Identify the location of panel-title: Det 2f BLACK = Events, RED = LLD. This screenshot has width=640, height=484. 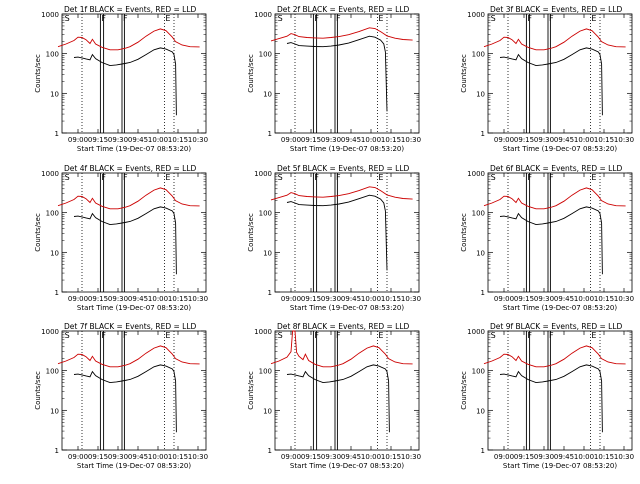
(343, 9).